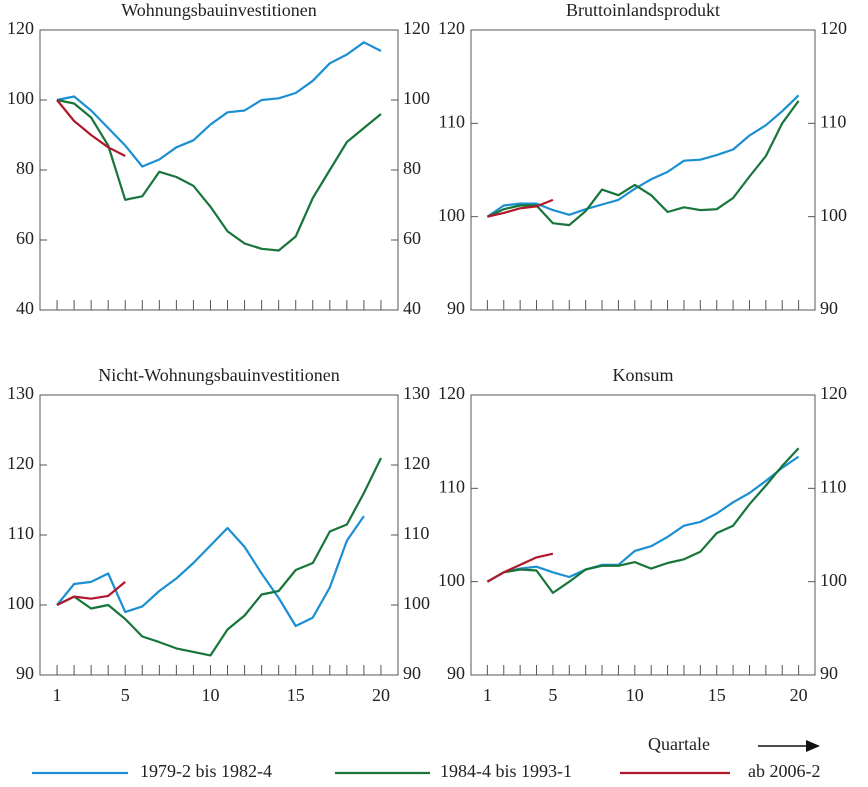 The image size is (868, 787). Describe the element at coordinates (25, 238) in the screenshot. I see `y-tick-label: 60` at that location.